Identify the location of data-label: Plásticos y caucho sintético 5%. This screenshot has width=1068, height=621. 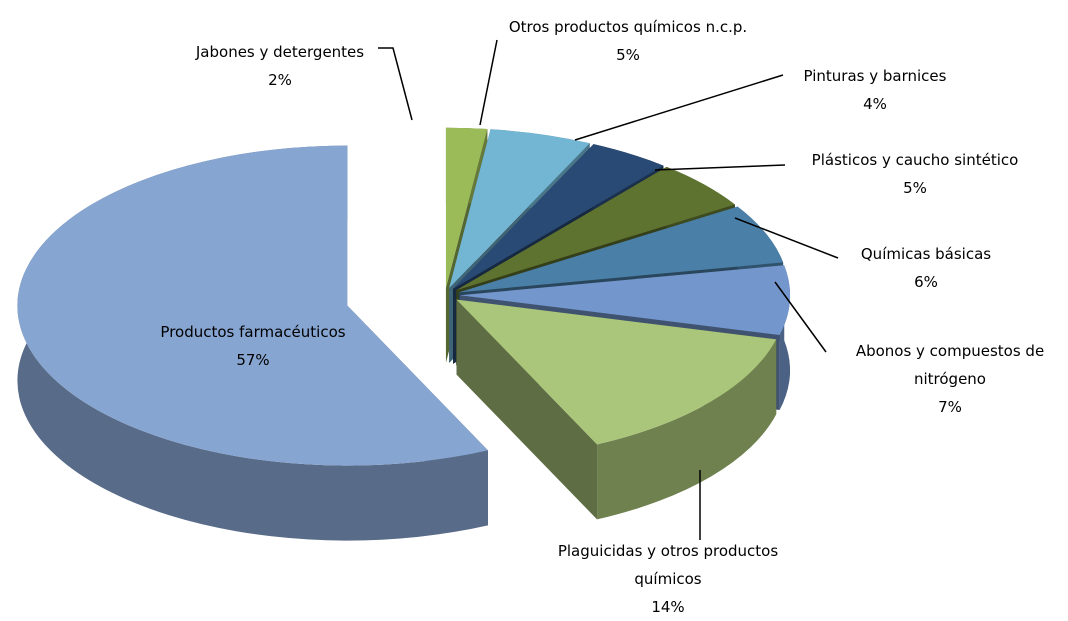
(915, 174).